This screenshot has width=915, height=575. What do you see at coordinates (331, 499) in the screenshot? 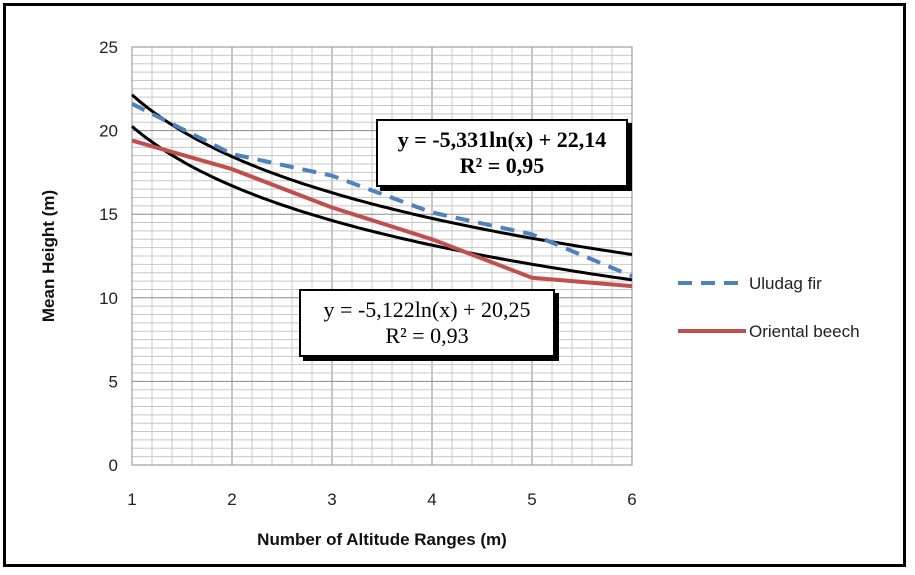
I see `x-tick-label: 3` at bounding box center [331, 499].